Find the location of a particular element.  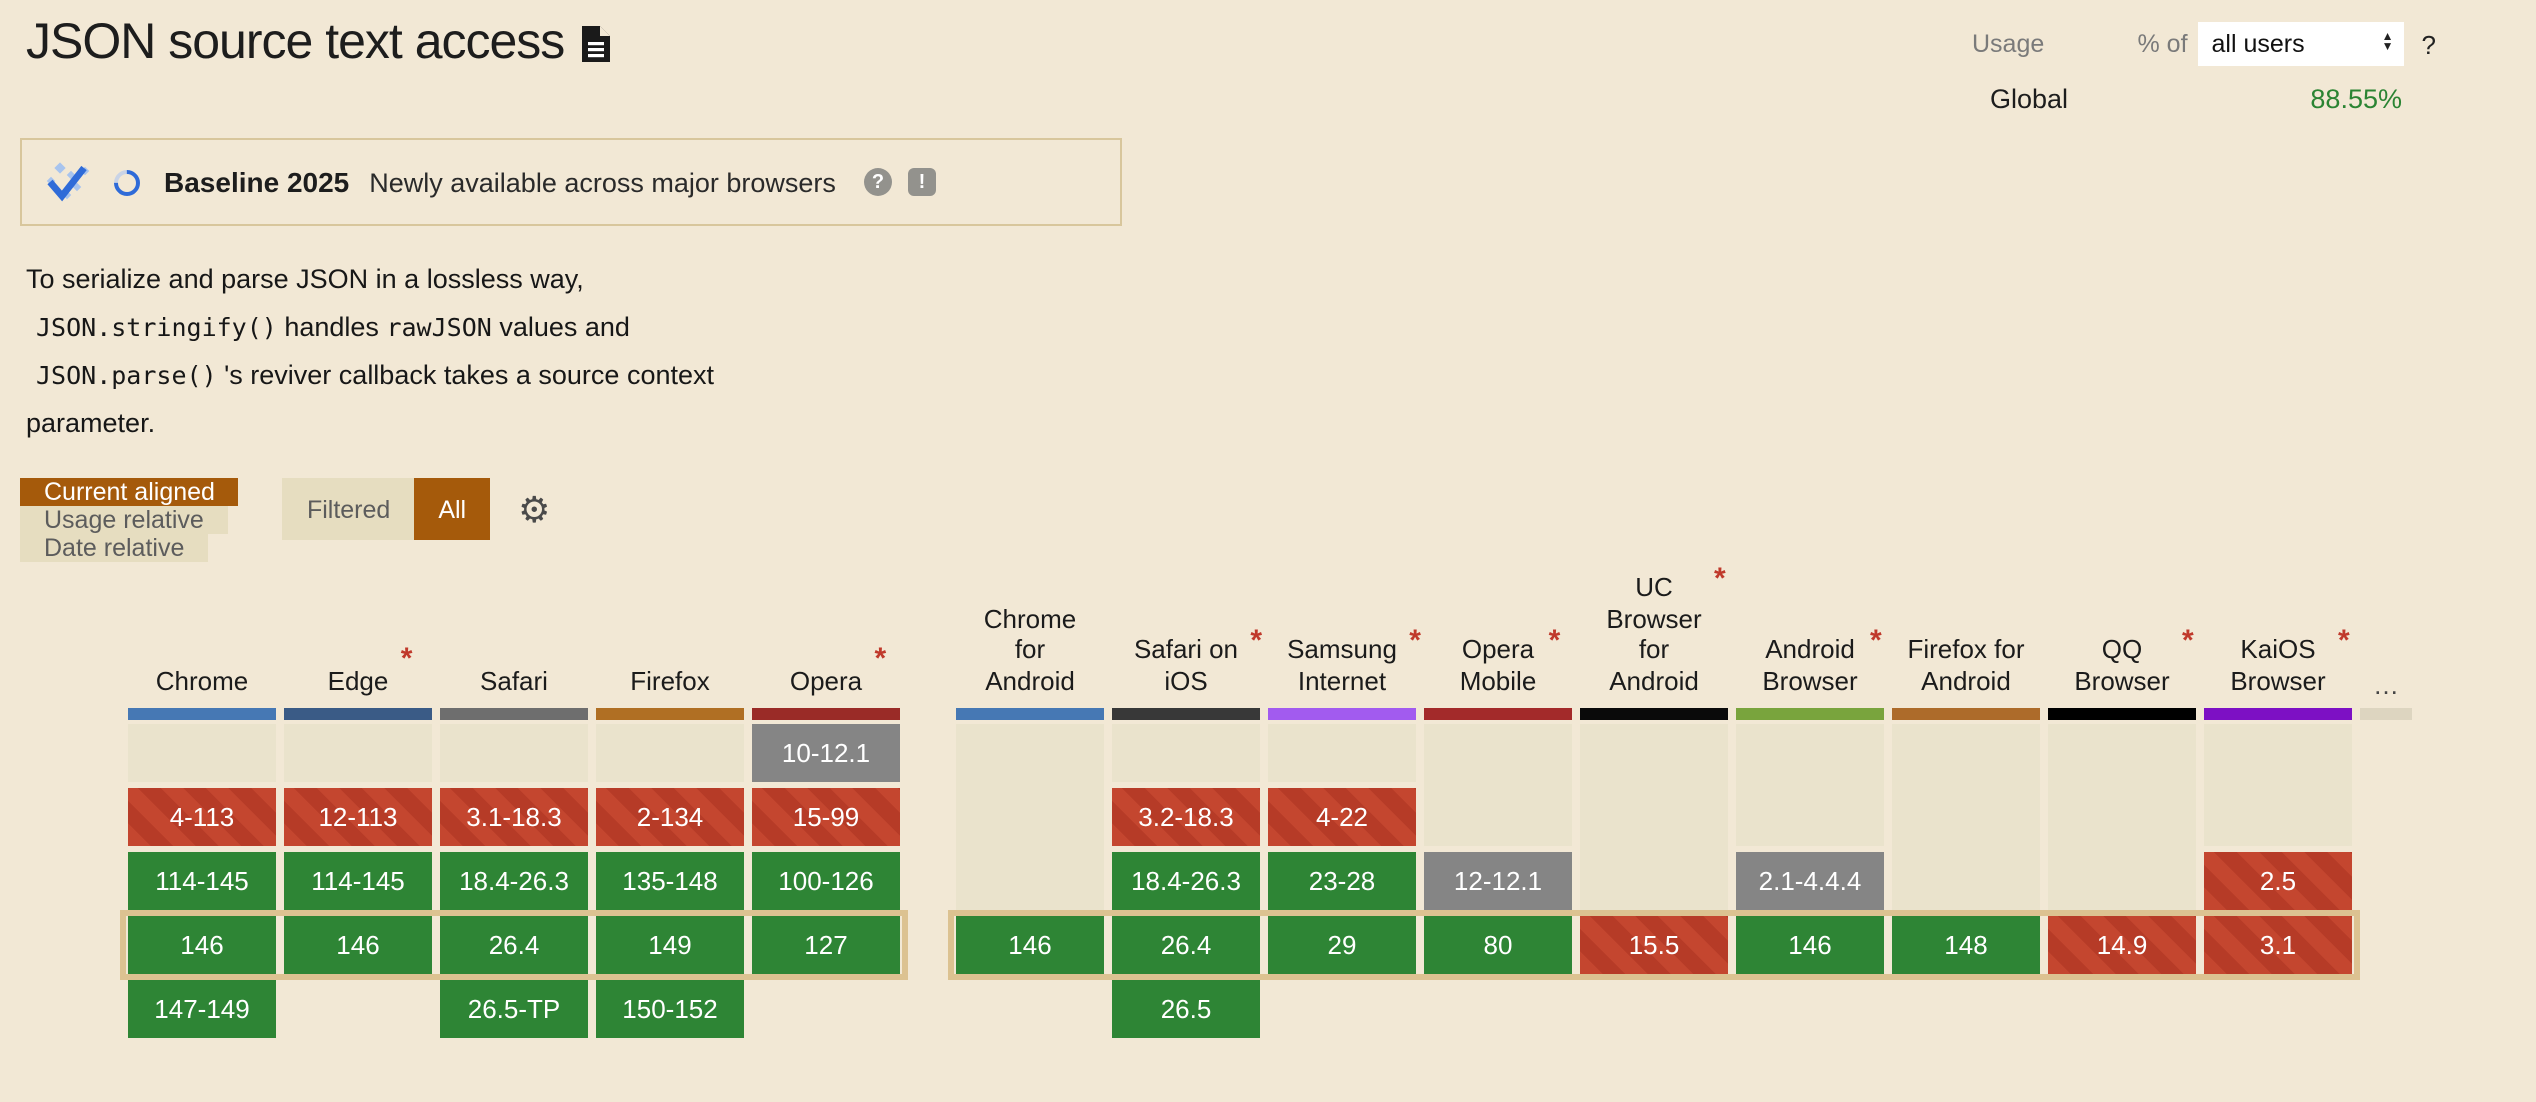

browser-header-chrome-for-android: Chrome for Android is located at coordinates (1030, 630).